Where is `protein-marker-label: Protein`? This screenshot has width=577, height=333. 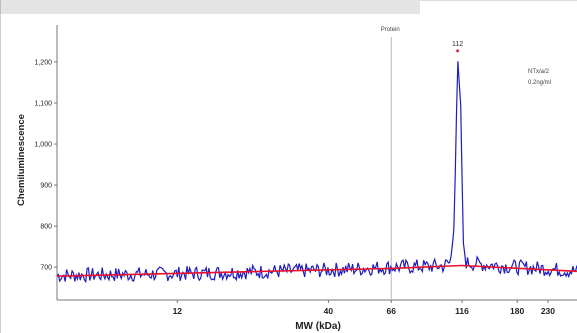 protein-marker-label: Protein is located at coordinates (390, 30).